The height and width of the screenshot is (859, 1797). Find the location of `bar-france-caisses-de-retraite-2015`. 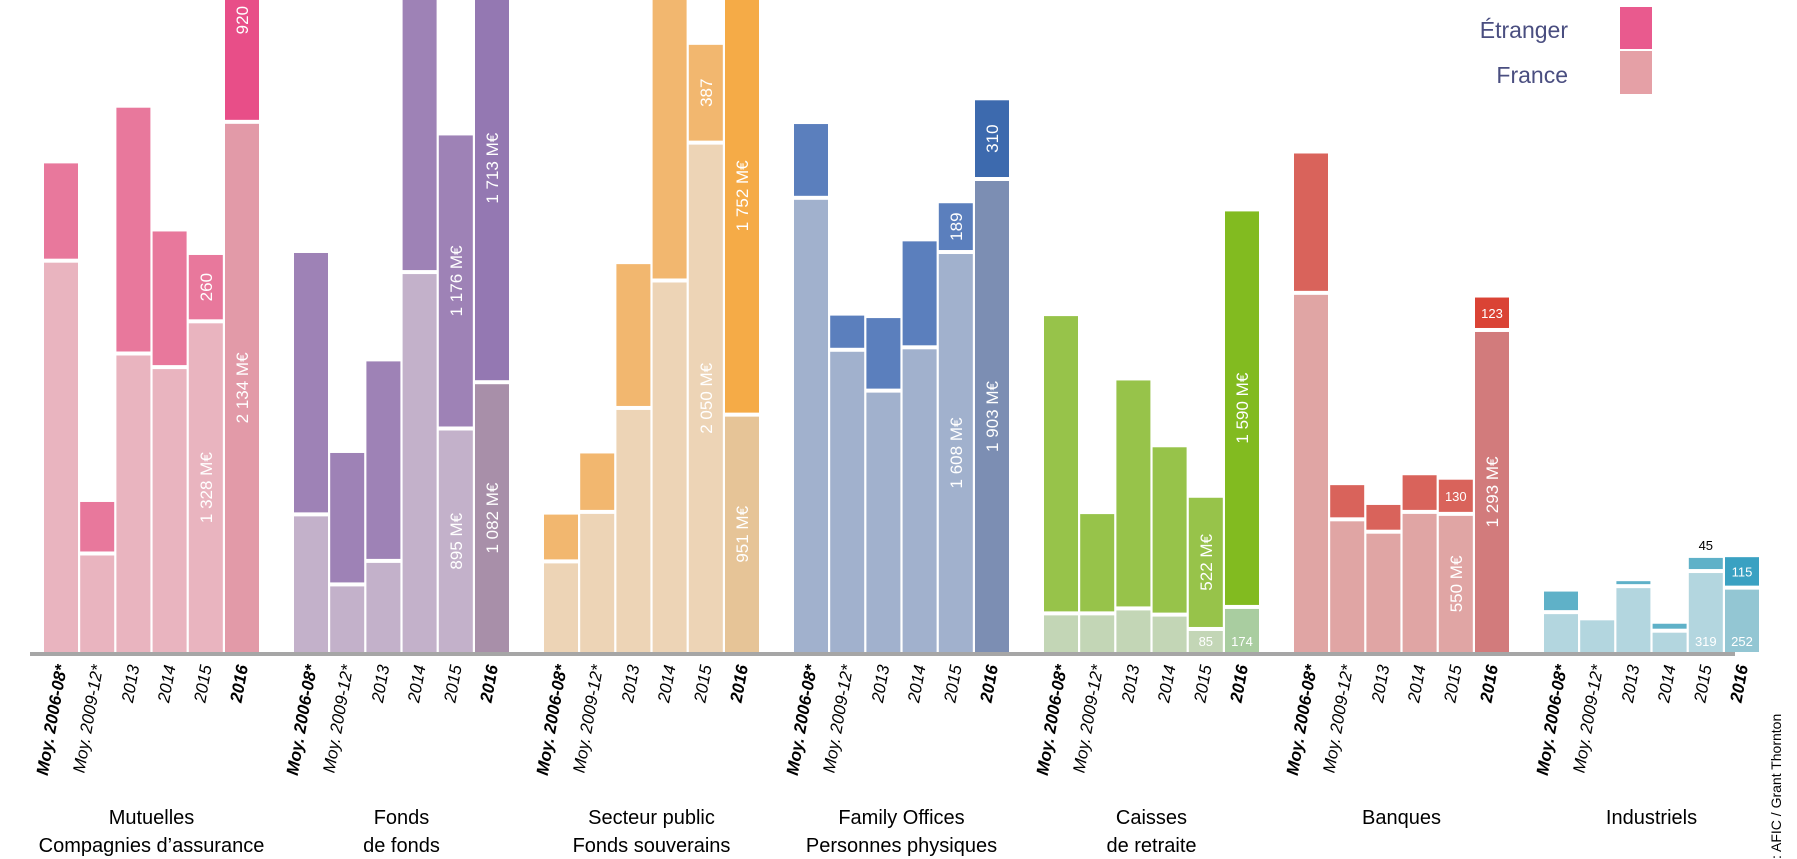

bar-france-caisses-de-retraite-2015 is located at coordinates (1205, 641).